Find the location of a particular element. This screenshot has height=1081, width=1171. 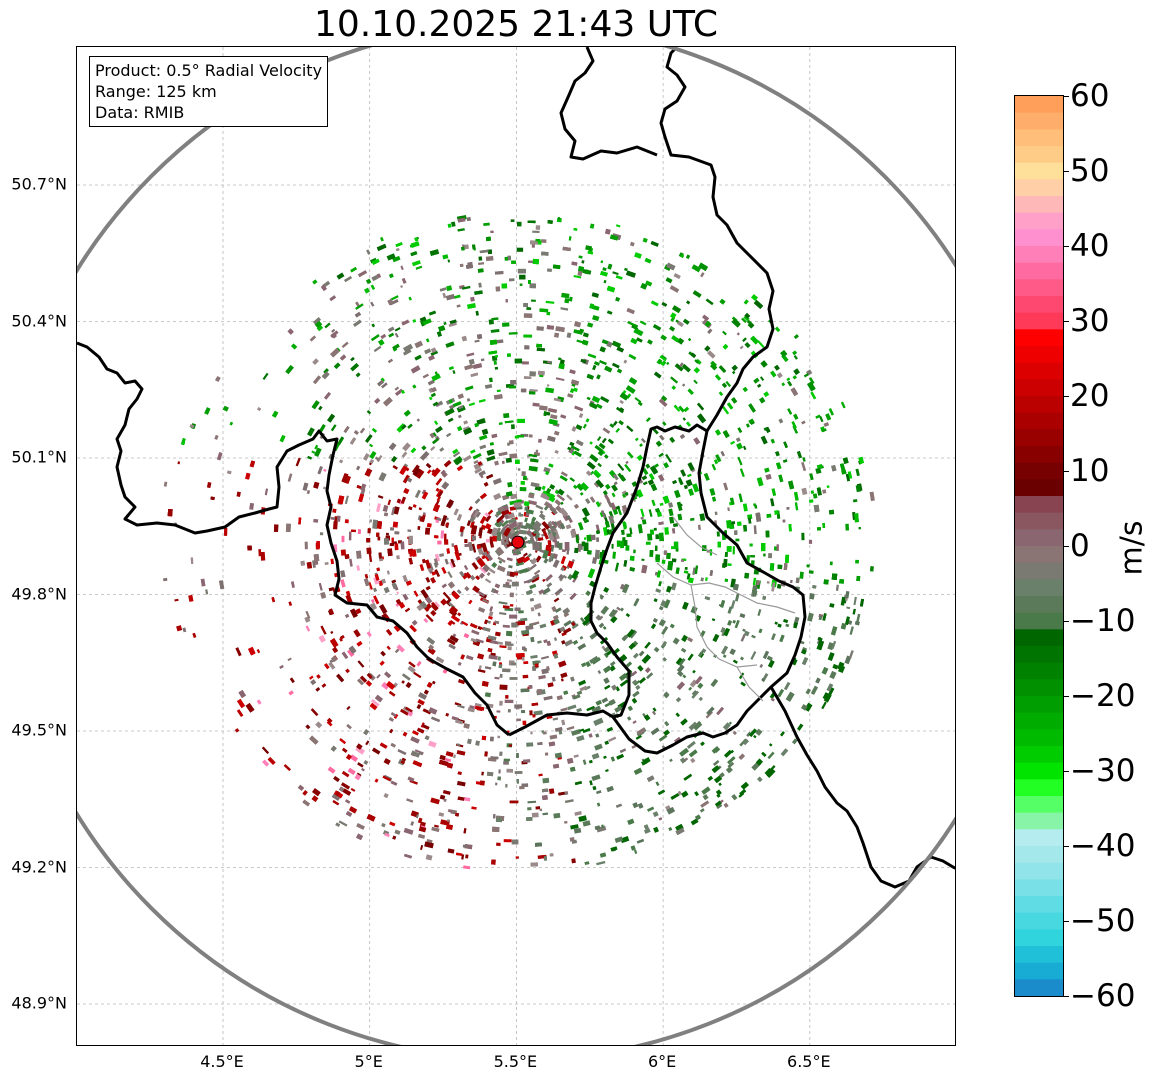

border-france-belgium is located at coordinates (293, 539).